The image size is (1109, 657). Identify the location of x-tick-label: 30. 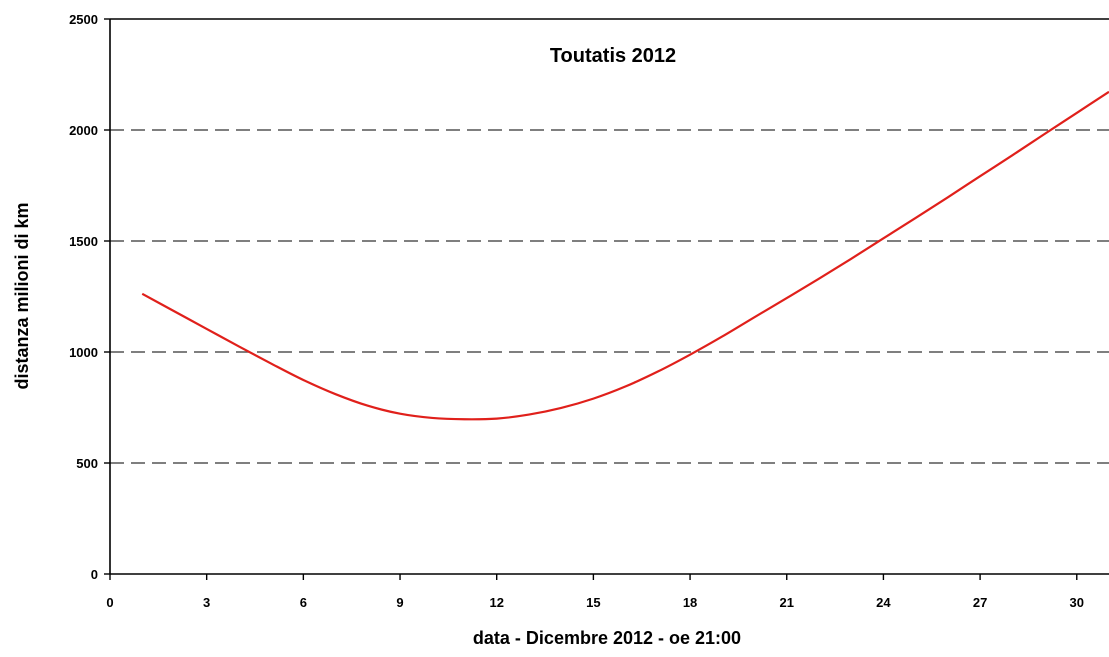
(1077, 602).